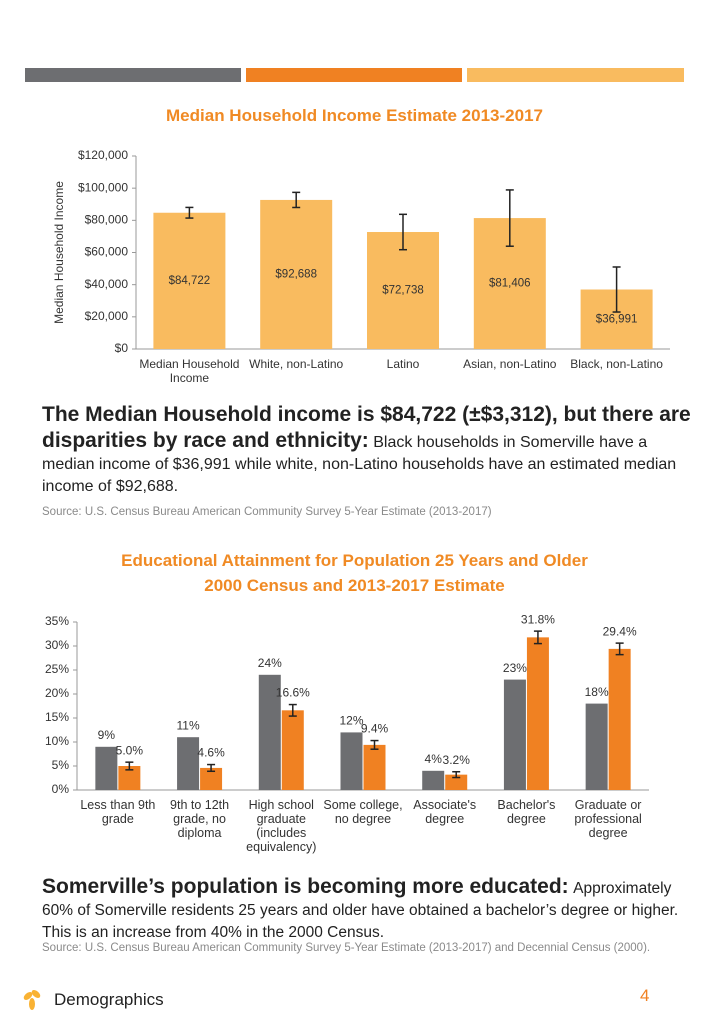 The height and width of the screenshot is (1024, 709). I want to click on x-tick-label: Graduate or professional degree, so click(608, 819).